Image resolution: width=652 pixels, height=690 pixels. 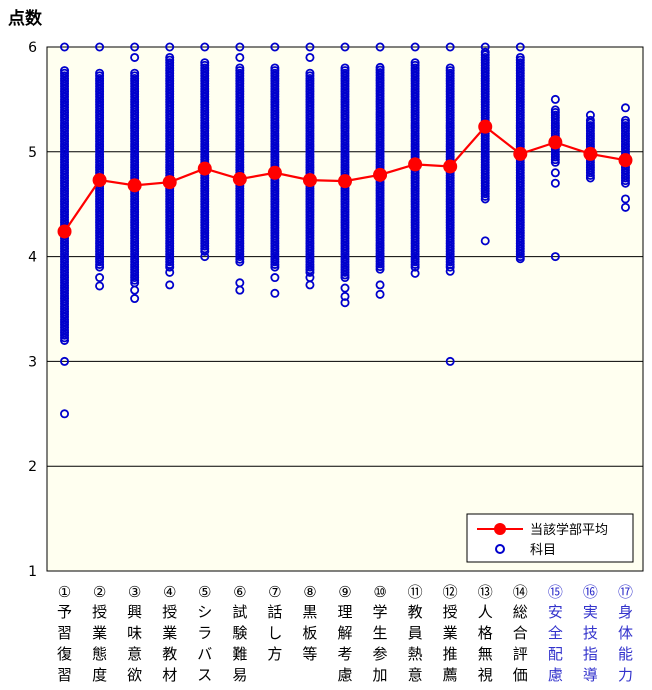 What do you see at coordinates (309, 654) in the screenshot?
I see `x-category-char: 等` at bounding box center [309, 654].